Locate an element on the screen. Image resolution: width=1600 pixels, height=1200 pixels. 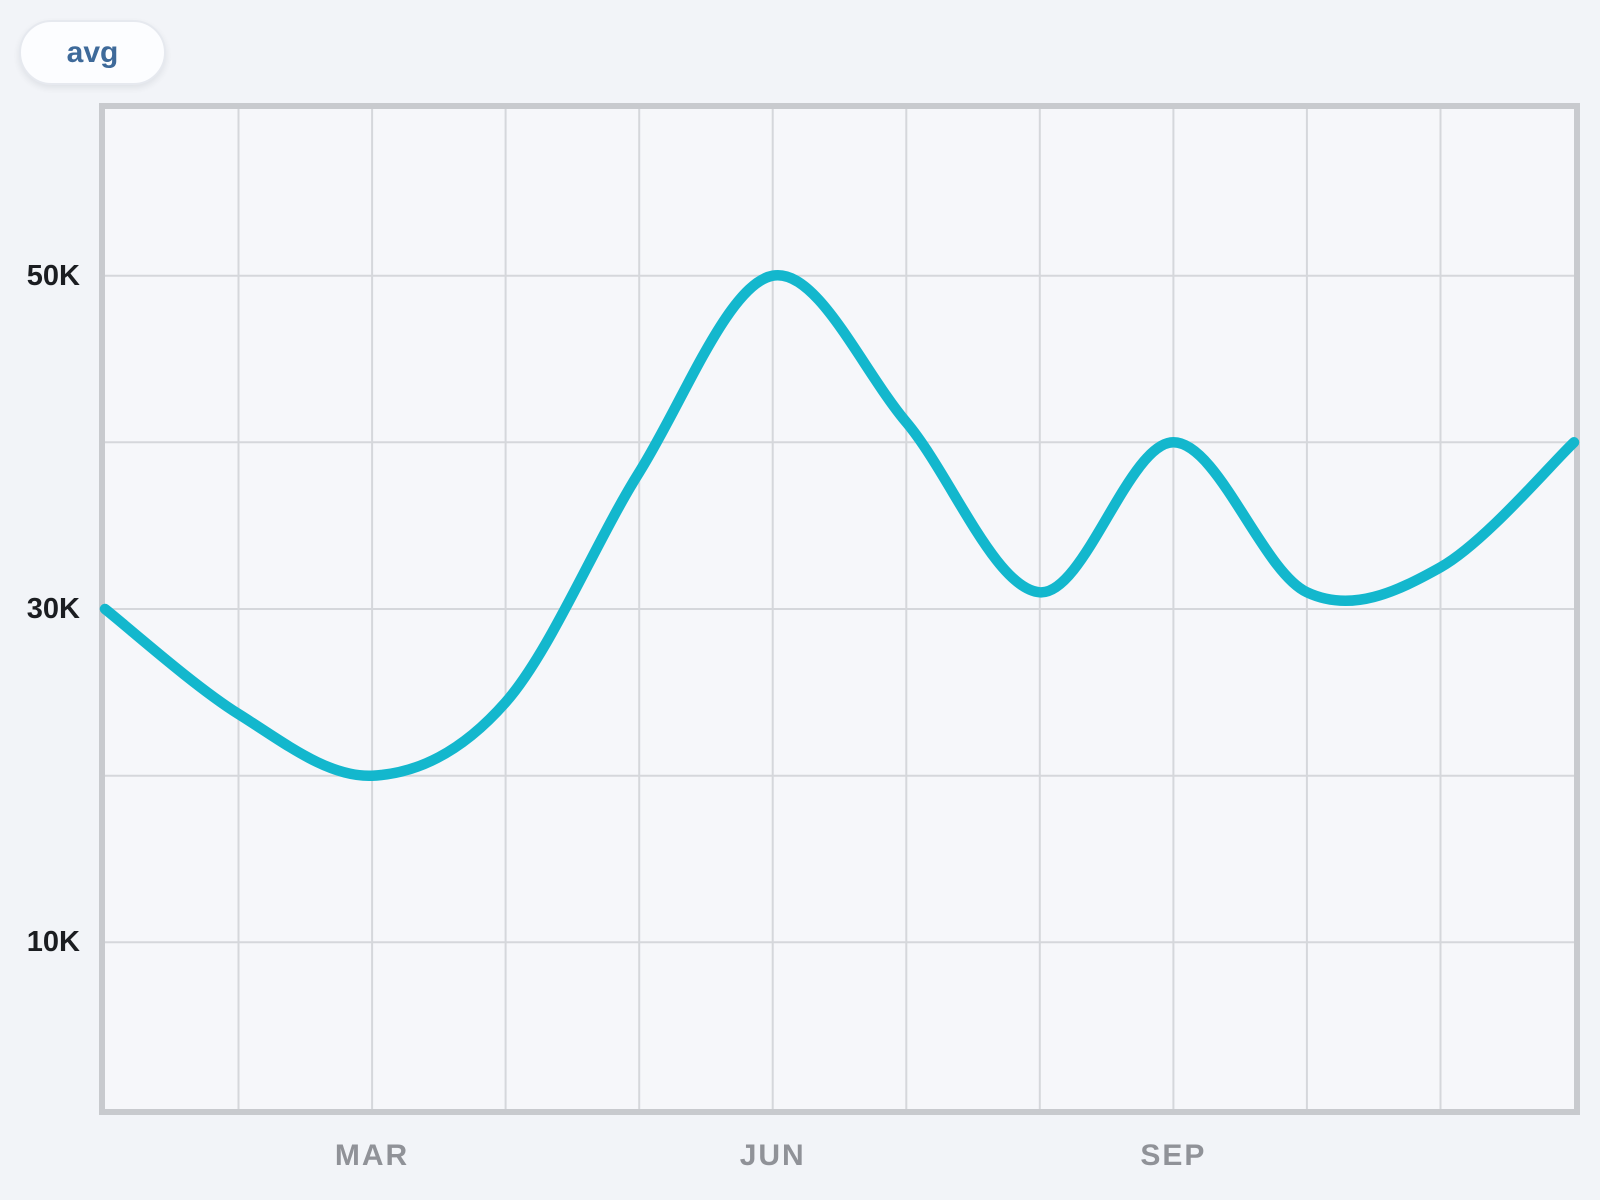
y-axis-label-50K: 50K is located at coordinates (53, 275).